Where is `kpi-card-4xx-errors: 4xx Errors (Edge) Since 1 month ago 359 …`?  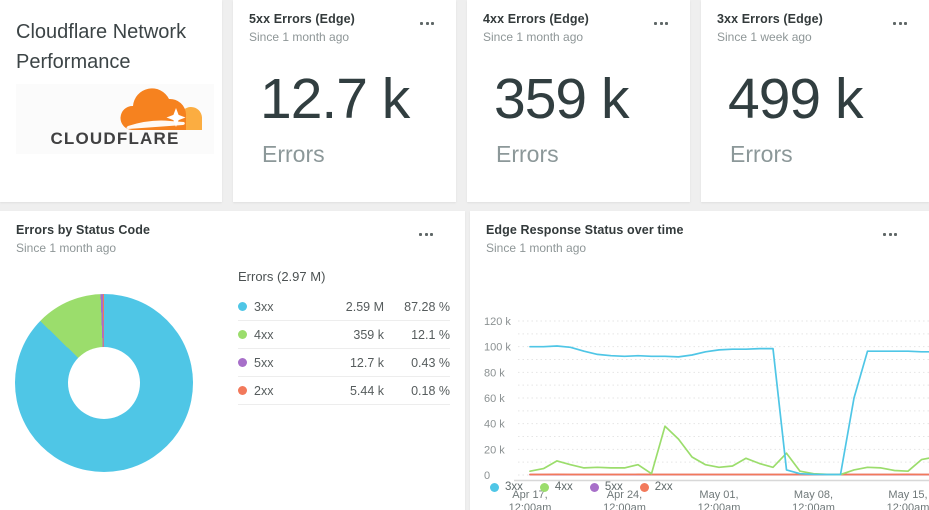
kpi-card-4xx-errors: 4xx Errors (Edge) Since 1 month ago 359 … is located at coordinates (578, 101).